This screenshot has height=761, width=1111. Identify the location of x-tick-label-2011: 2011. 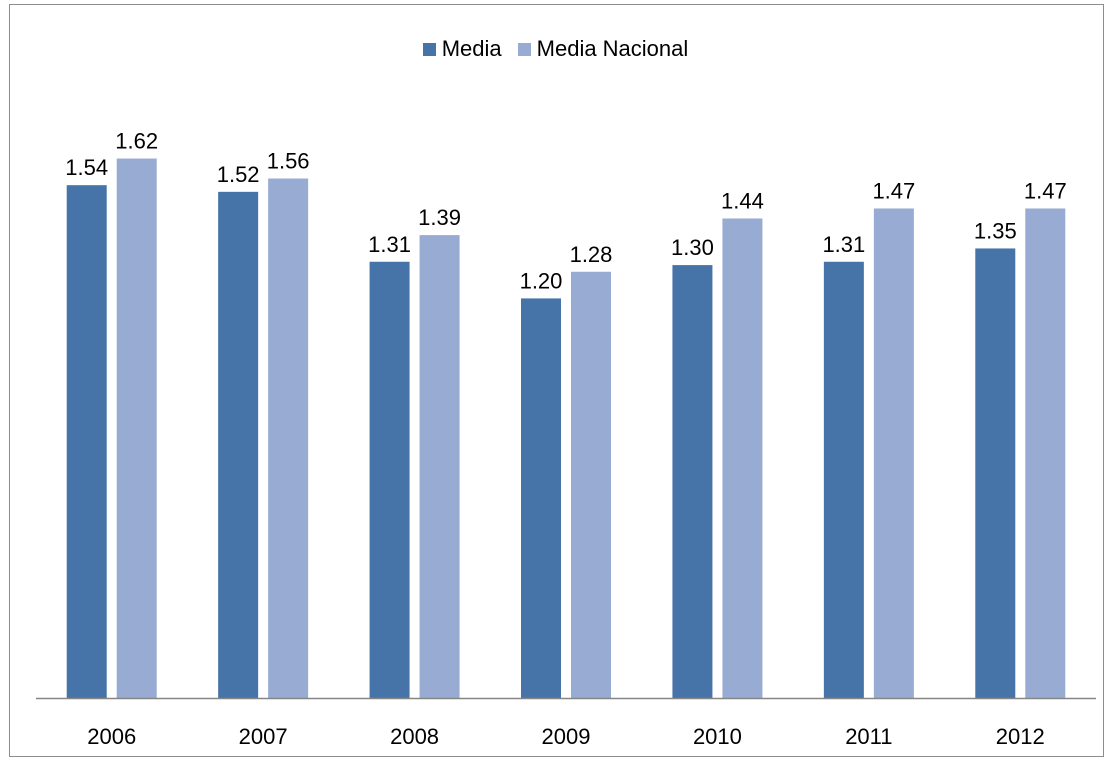
(868, 736).